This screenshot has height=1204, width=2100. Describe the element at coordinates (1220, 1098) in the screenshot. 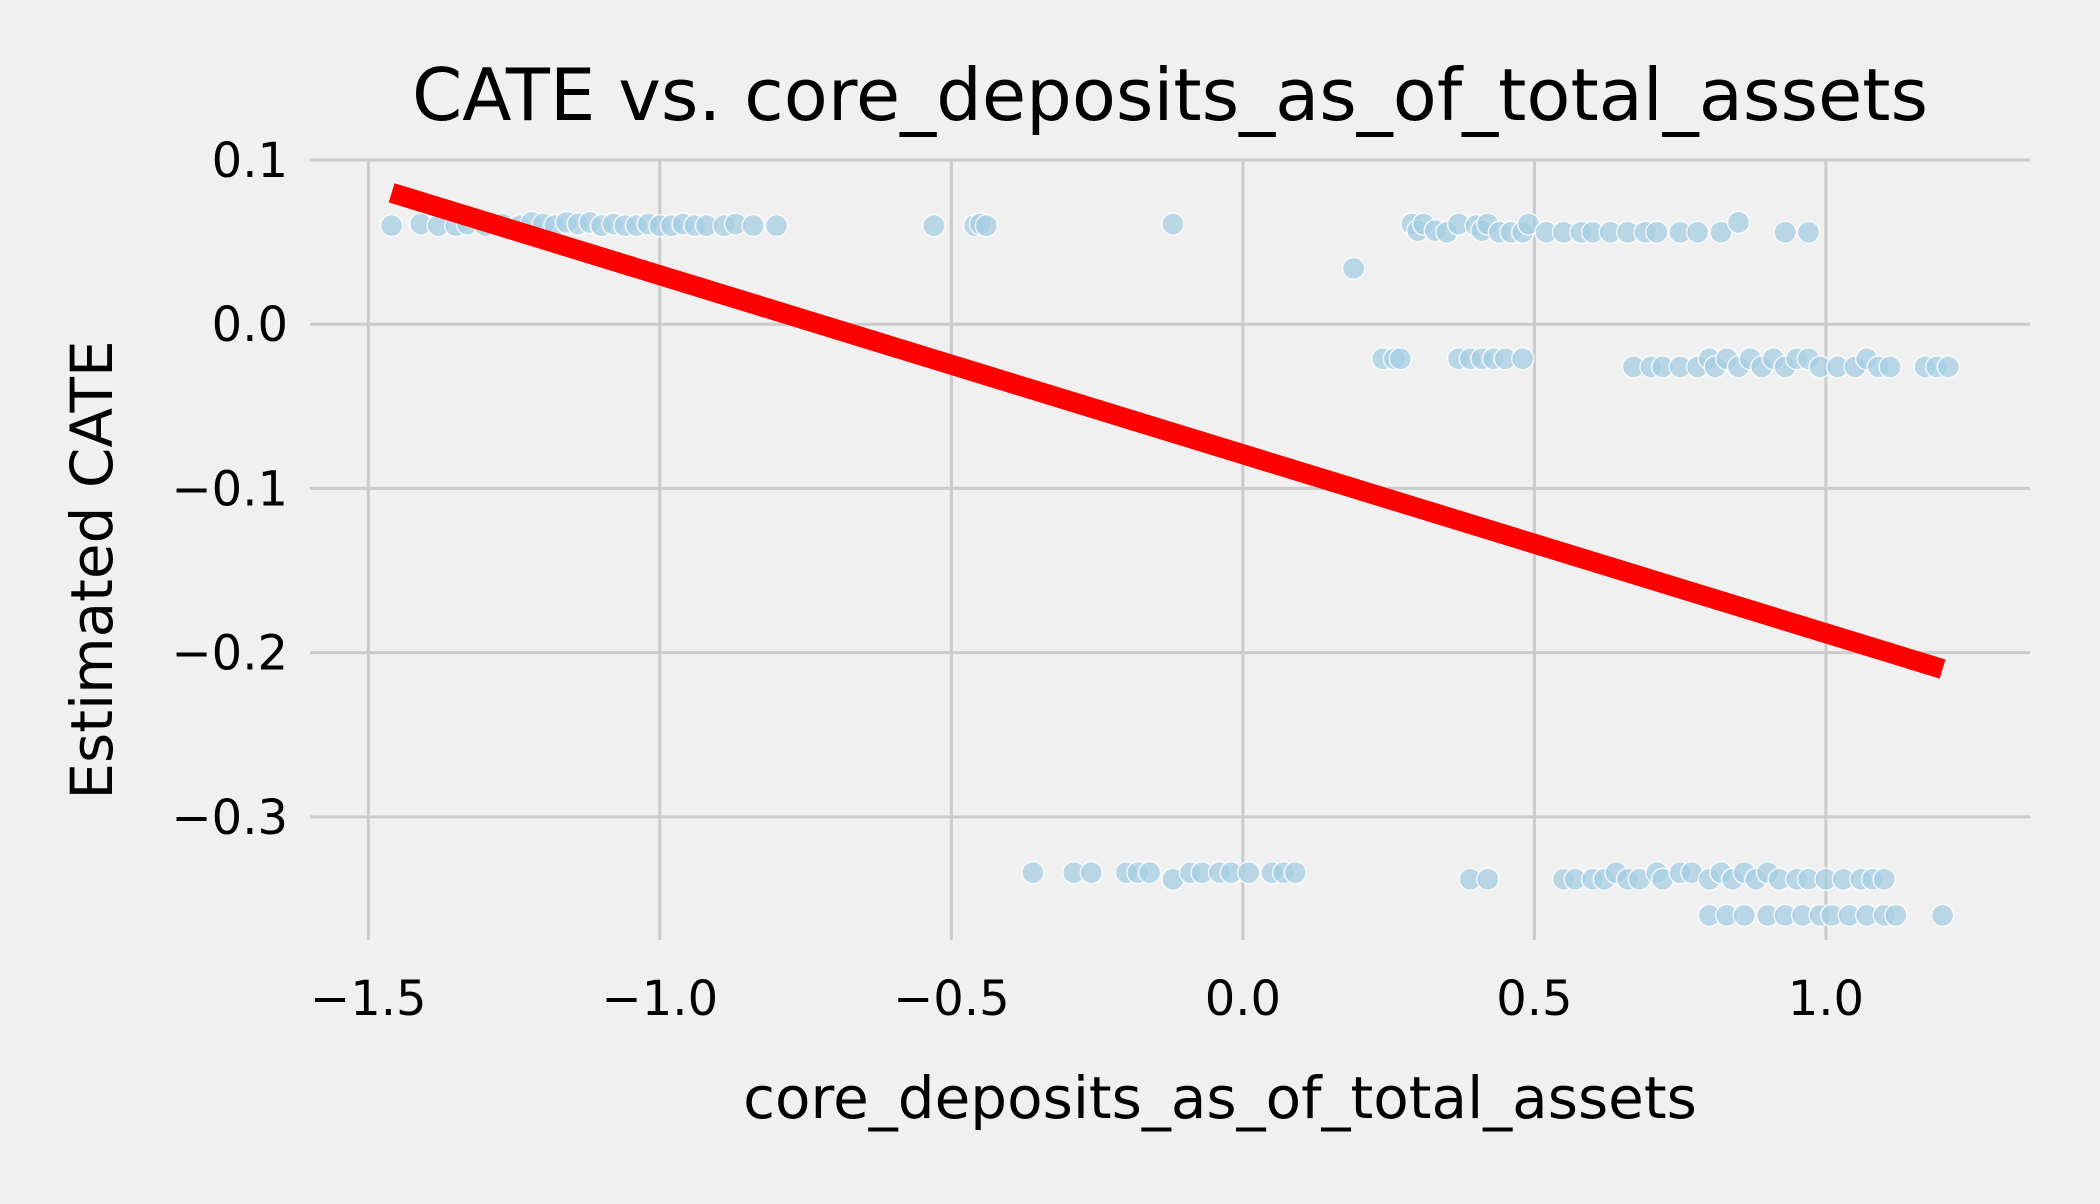

I see `x-axis-label: core_deposits_as_of_total_assets` at that location.